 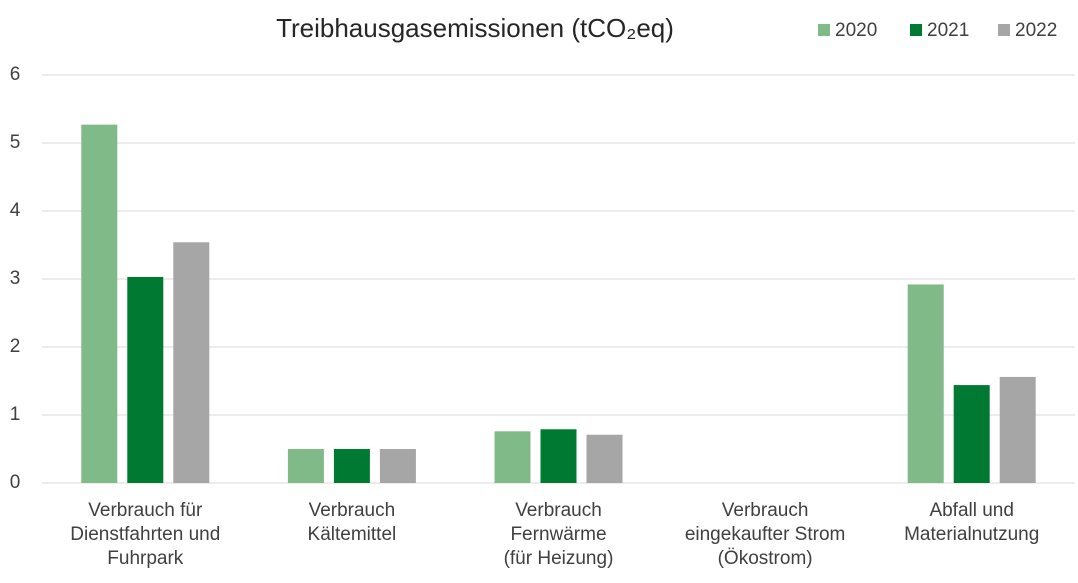 I want to click on x-tick-label: Abfall und Materialnutzung, so click(x=971, y=522).